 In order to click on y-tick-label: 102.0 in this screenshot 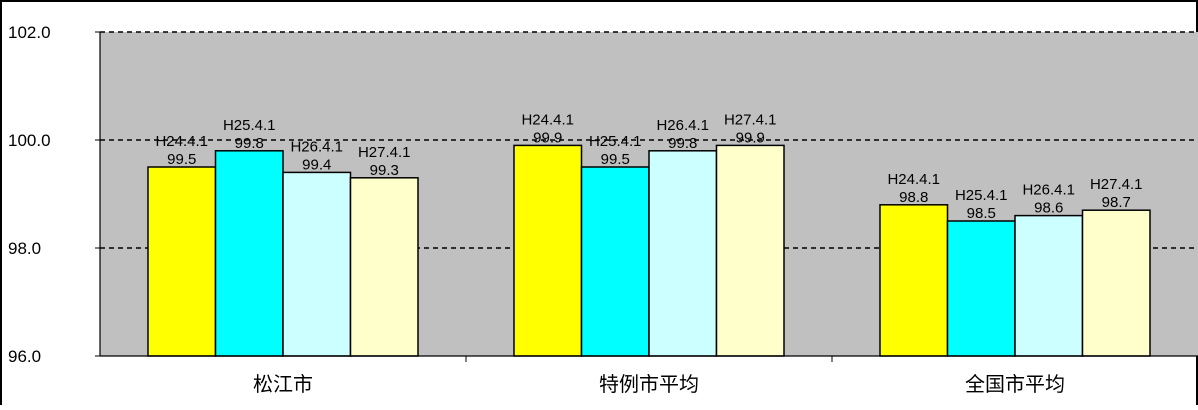, I will do `click(29, 32)`.